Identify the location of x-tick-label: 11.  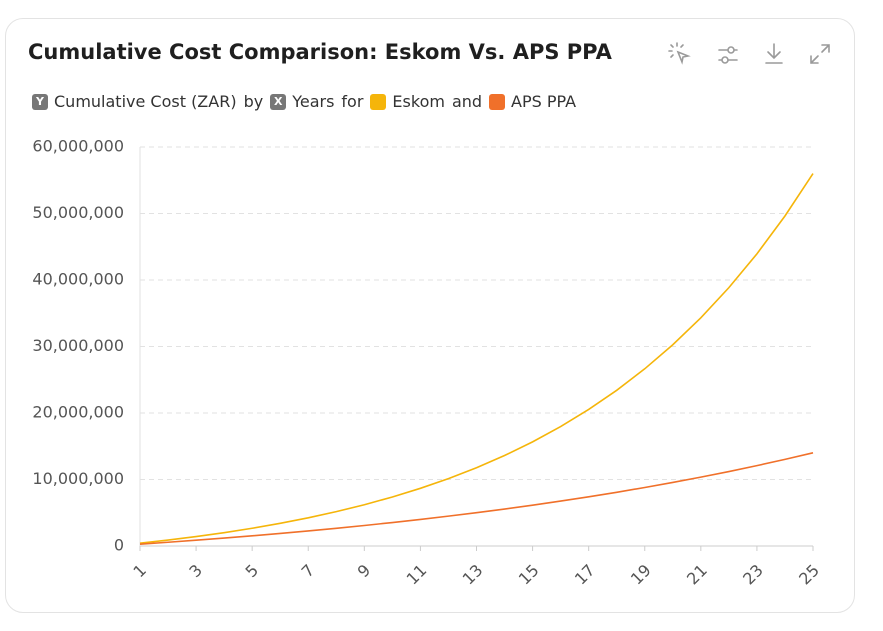
(417, 575).